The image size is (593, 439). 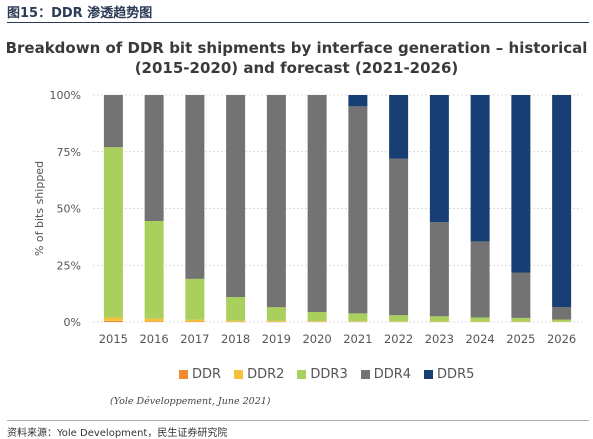 I want to click on x-tick-label: 2016, so click(x=153, y=339).